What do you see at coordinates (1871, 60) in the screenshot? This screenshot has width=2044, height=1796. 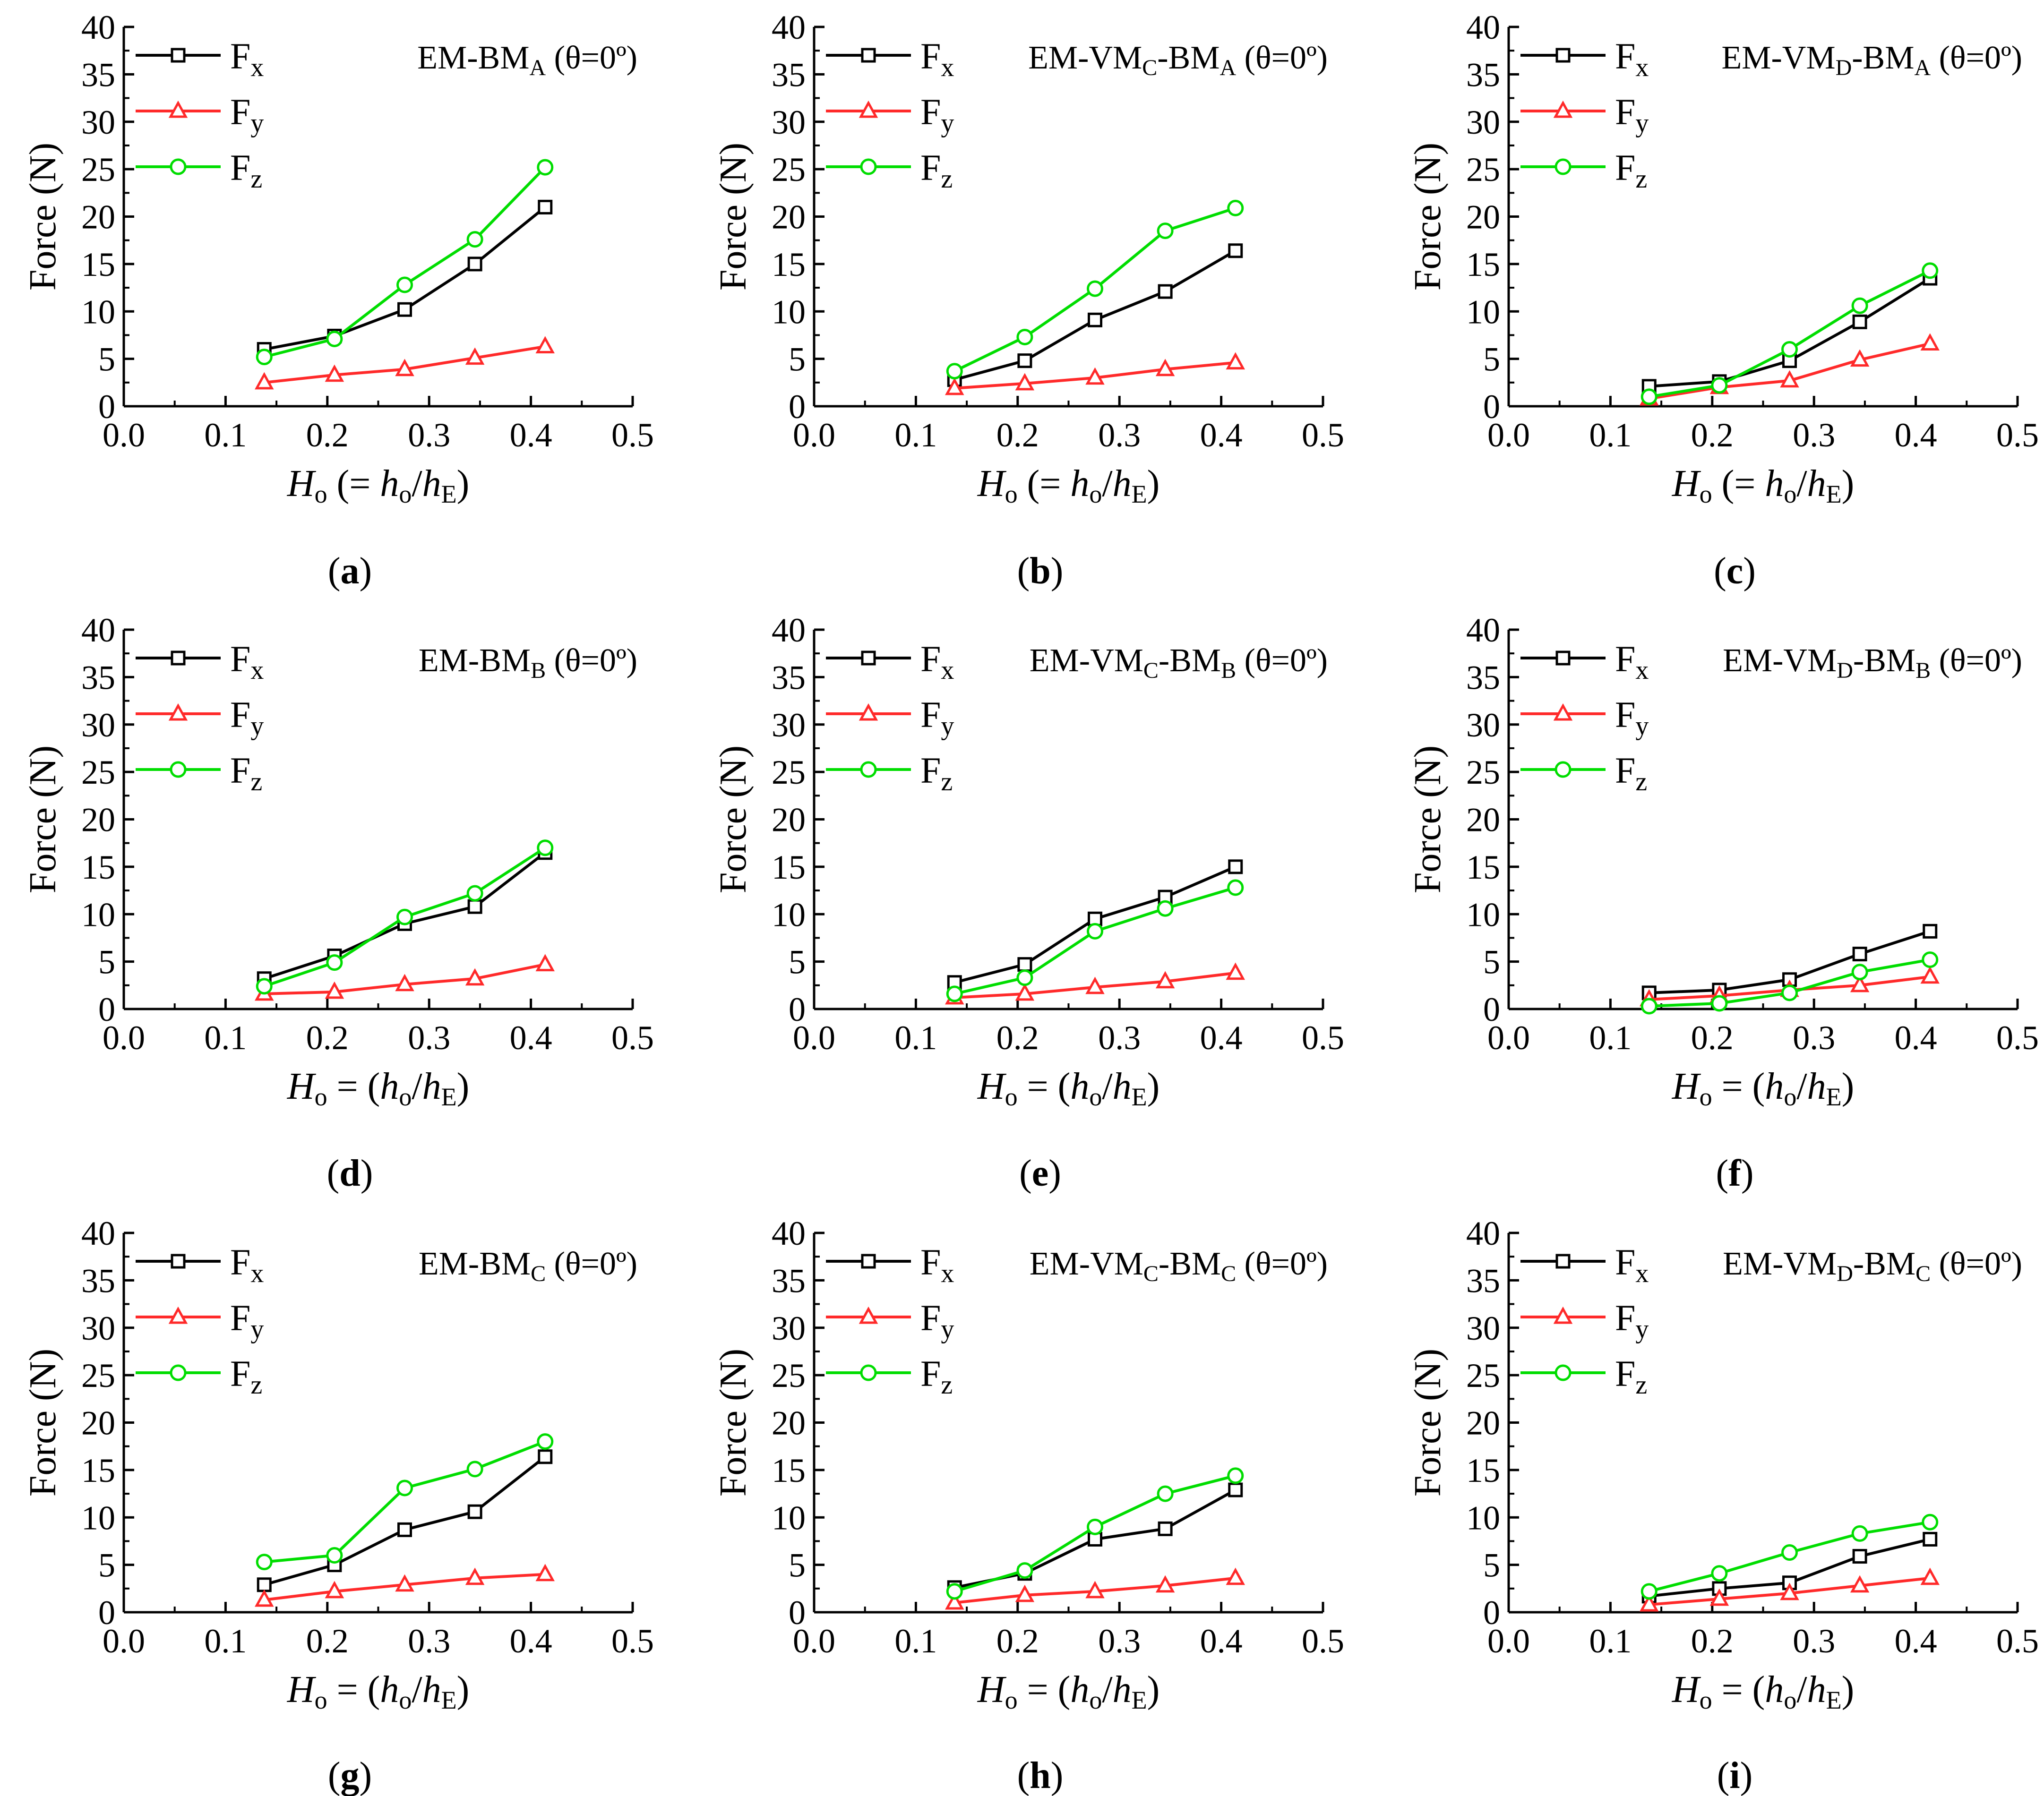 I see `panel-title: EM-VMD-BMA (θ=0º)` at bounding box center [1871, 60].